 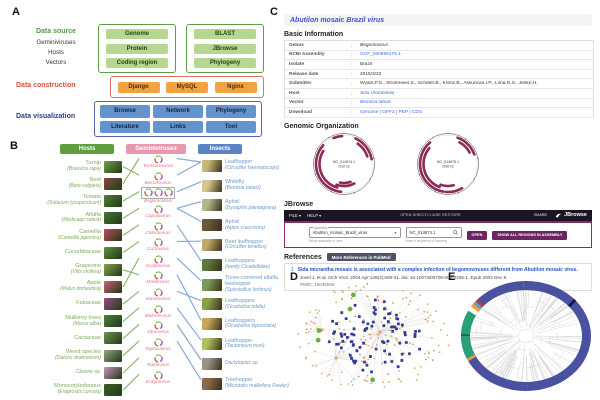 I want to click on jbrowse-file-menu: FILE ▾, so click(x=295, y=215).